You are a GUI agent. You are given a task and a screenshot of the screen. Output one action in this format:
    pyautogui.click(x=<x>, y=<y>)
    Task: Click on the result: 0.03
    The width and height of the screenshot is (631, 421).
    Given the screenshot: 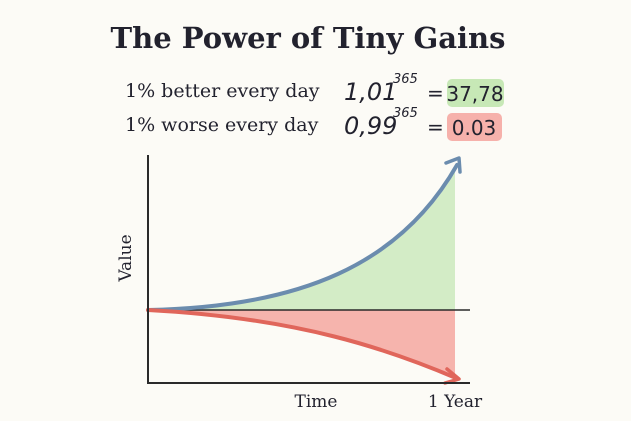 What is the action you would take?
    pyautogui.click(x=474, y=128)
    